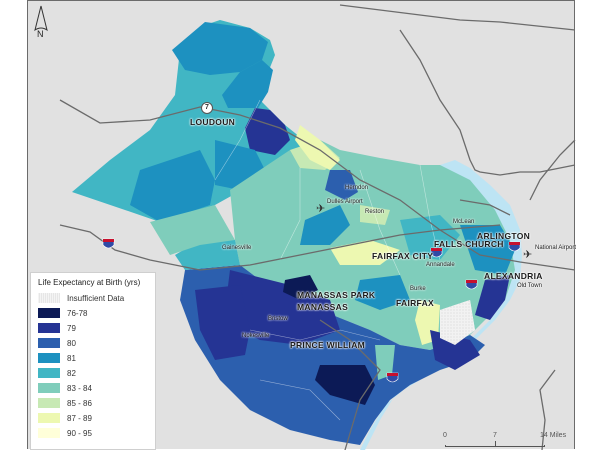 The height and width of the screenshot is (450, 600). Describe the element at coordinates (455, 350) in the screenshot. I see `woodbridge-tract` at that location.